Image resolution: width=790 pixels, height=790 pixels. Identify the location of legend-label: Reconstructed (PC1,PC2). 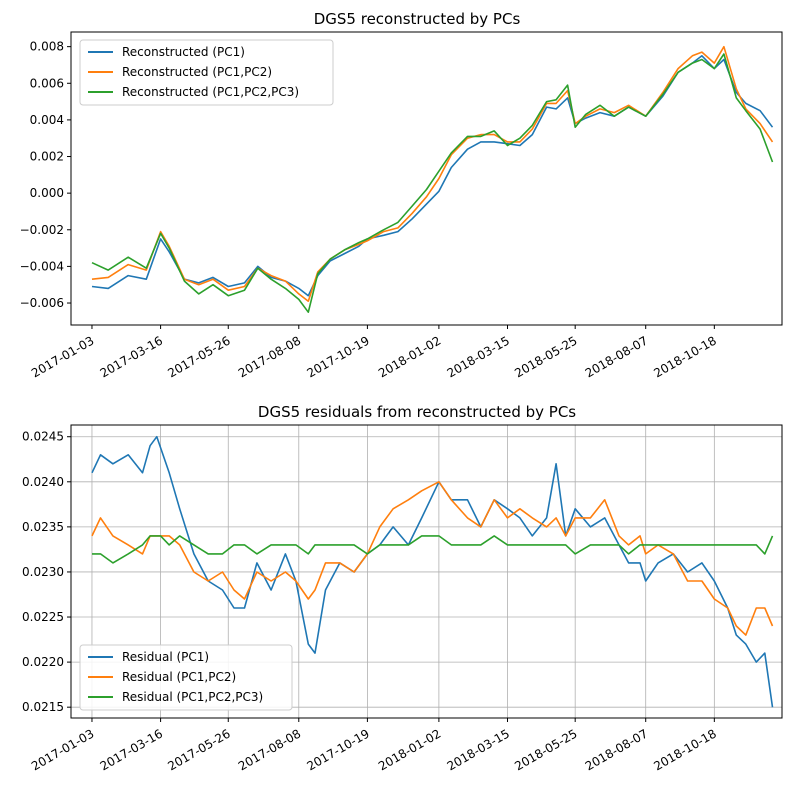
(197, 72).